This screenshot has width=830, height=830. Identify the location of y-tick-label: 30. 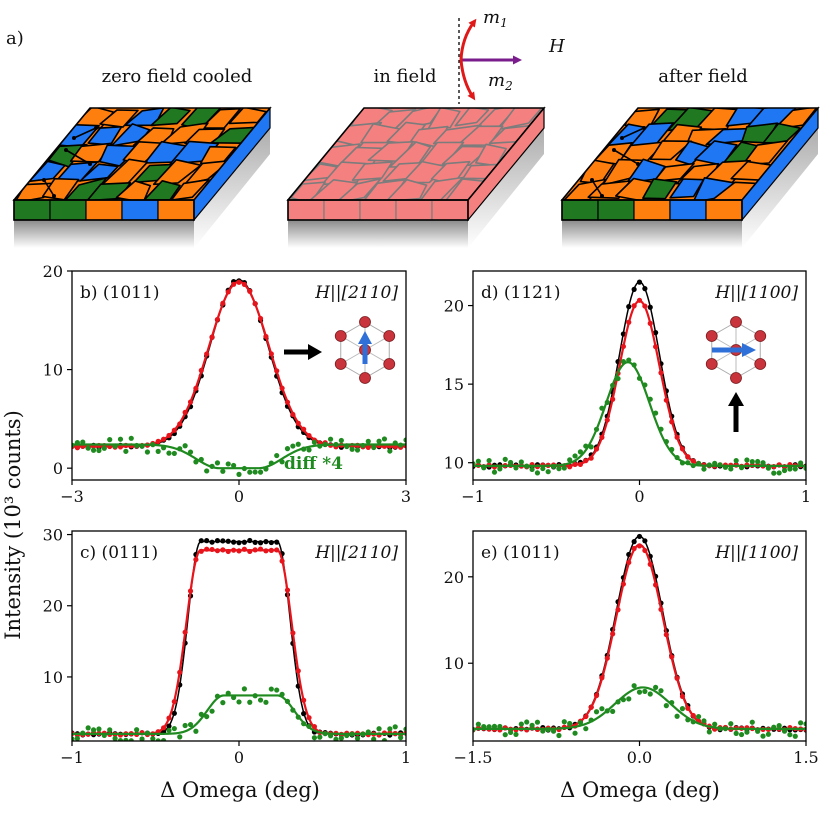
(53, 535).